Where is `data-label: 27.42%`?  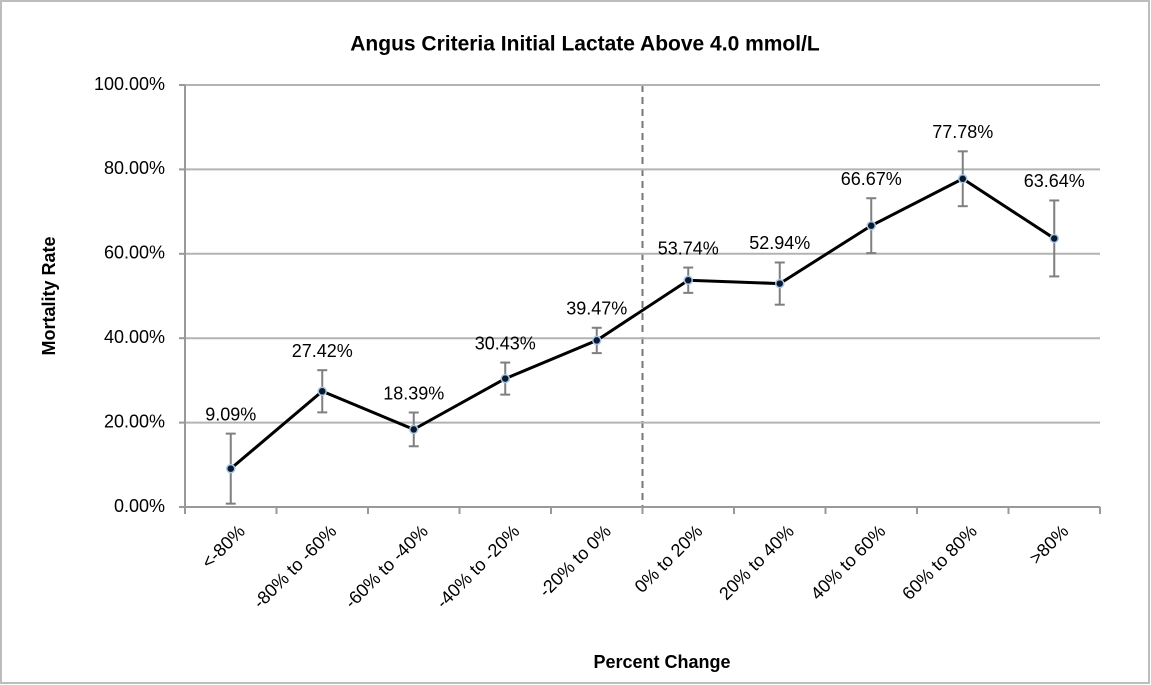
data-label: 27.42% is located at coordinates (322, 351).